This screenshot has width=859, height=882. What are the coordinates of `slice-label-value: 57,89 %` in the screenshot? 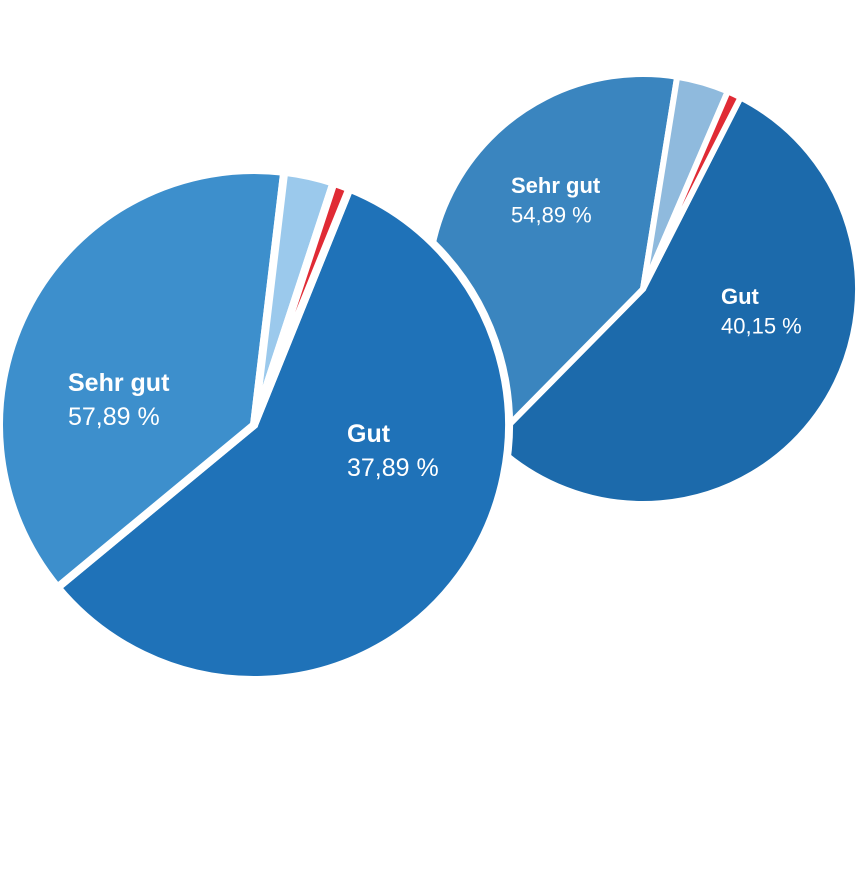 It's located at (114, 417).